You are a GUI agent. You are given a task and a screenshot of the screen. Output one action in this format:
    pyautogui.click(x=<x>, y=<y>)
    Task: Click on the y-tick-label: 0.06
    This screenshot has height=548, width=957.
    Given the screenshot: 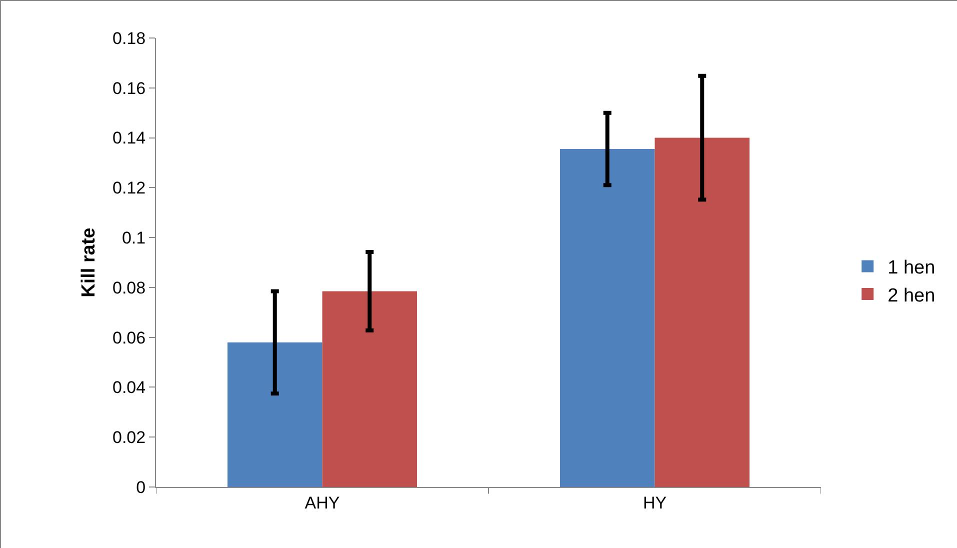 What is the action you would take?
    pyautogui.click(x=129, y=338)
    